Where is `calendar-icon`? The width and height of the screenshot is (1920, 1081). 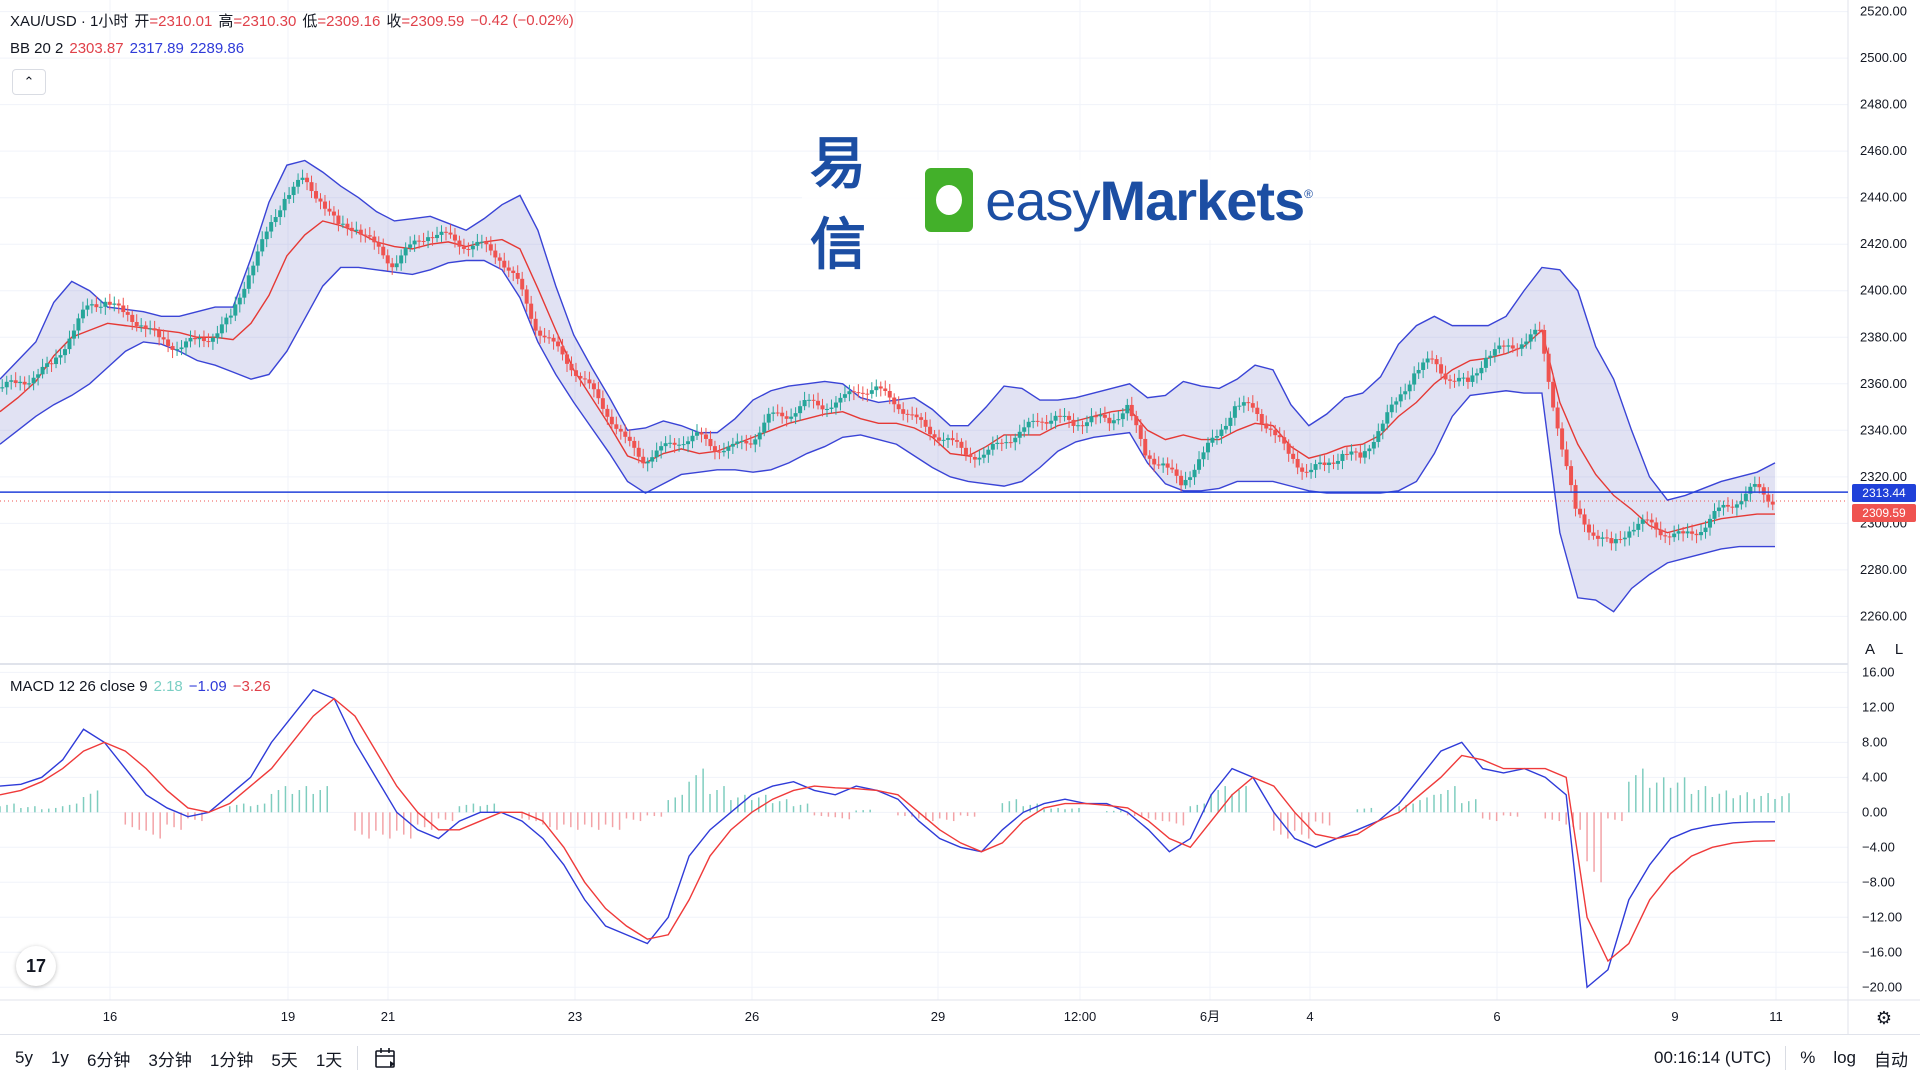
calendar-icon is located at coordinates (385, 1058).